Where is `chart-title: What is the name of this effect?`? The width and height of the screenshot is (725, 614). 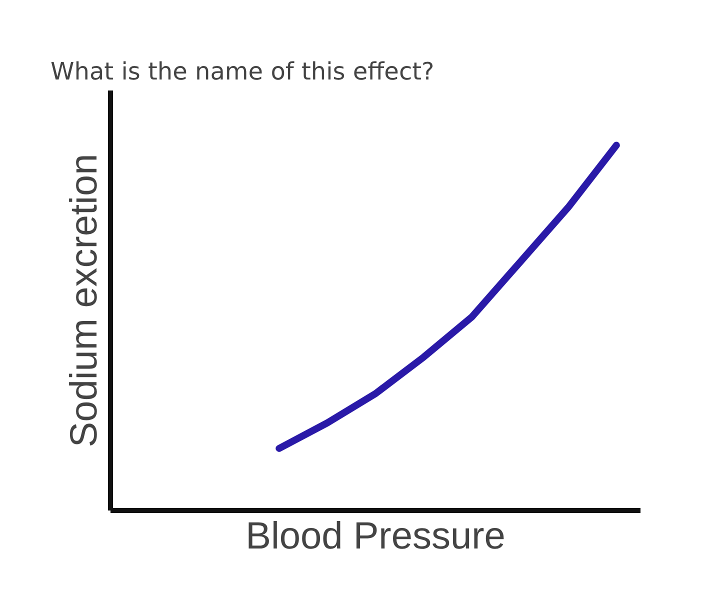
chart-title: What is the name of this effect? is located at coordinates (242, 72).